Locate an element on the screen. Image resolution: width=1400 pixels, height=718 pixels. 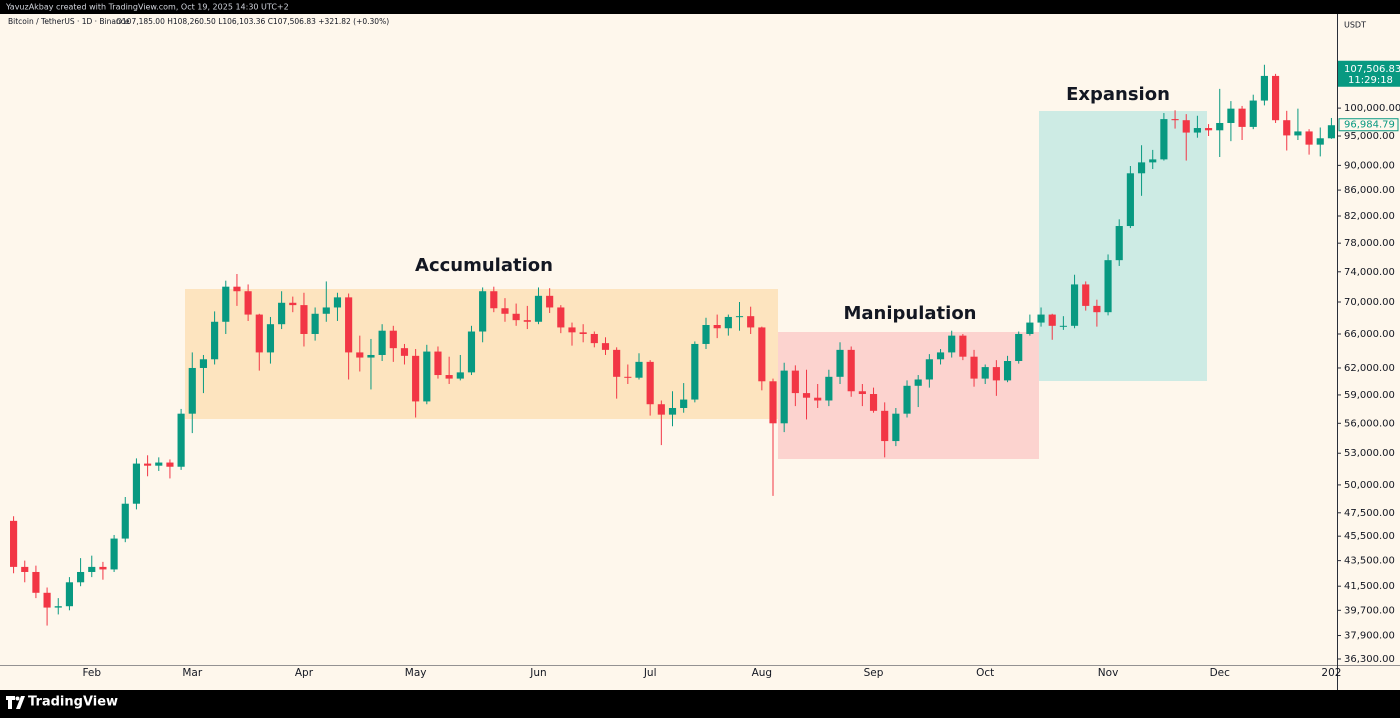
y-tick-label: 66,000.00 is located at coordinates (1369, 334).